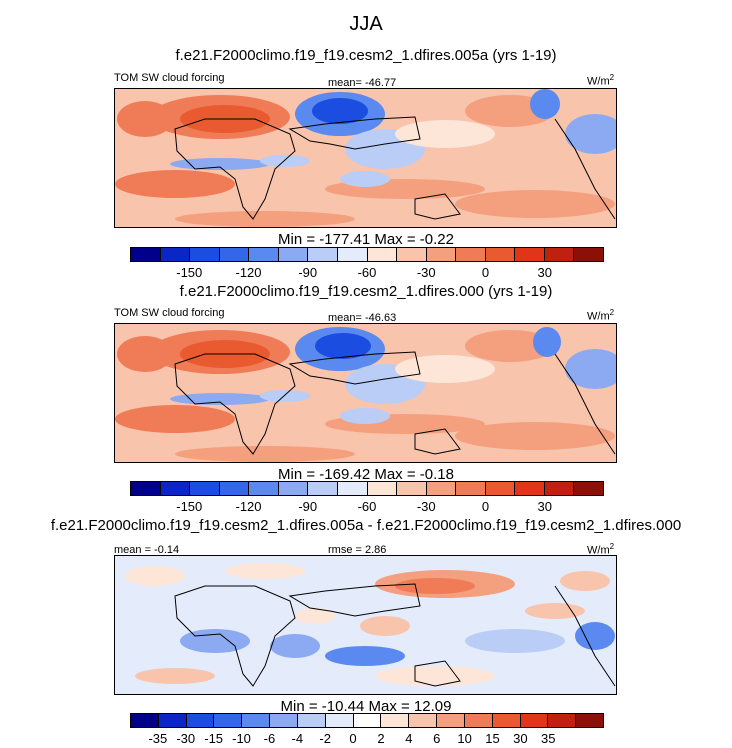  I want to click on colorbar-tick-label: 2, so click(381, 738).